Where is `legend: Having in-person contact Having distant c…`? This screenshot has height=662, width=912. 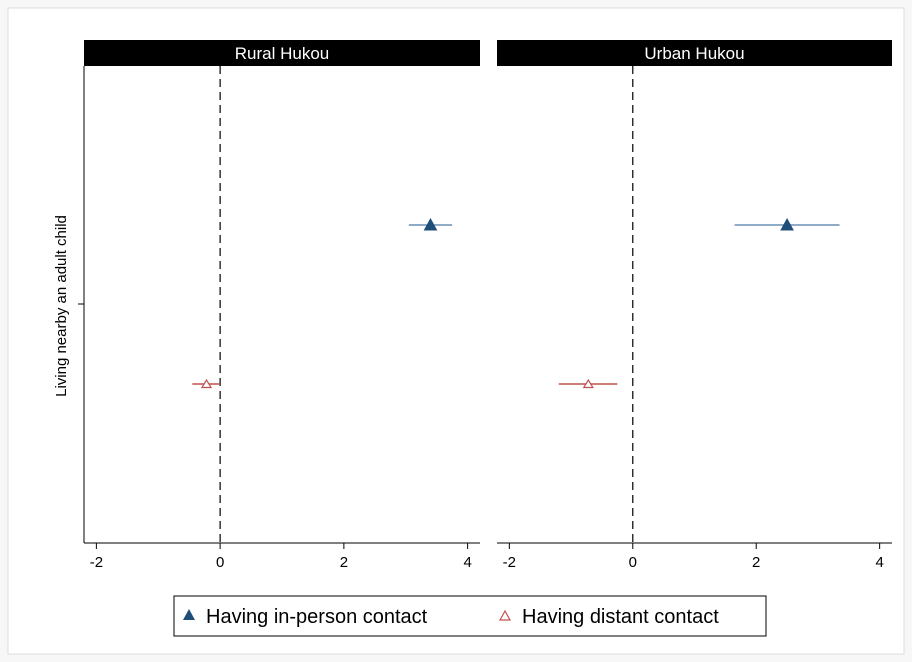
legend: Having in-person contact Having distant c… is located at coordinates (470, 616).